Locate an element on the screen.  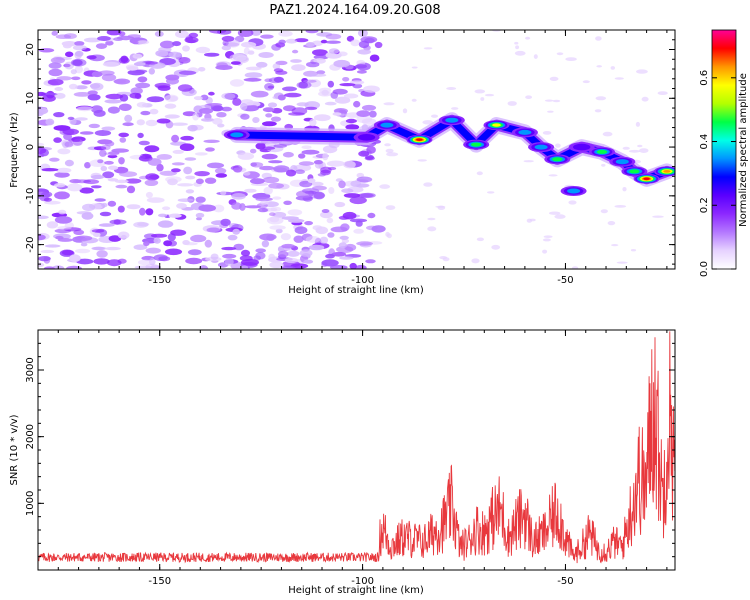
snr-x-axis-label: Height of straight line (km) is located at coordinates (356, 590).